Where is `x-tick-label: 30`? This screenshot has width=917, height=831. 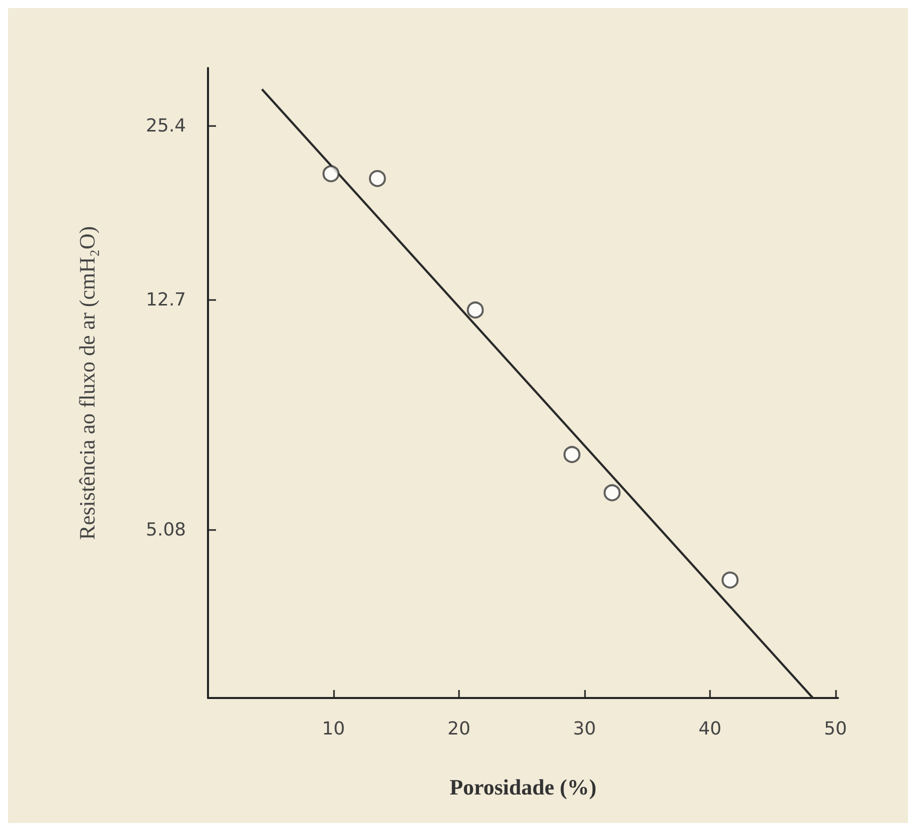
x-tick-label: 30 is located at coordinates (584, 729).